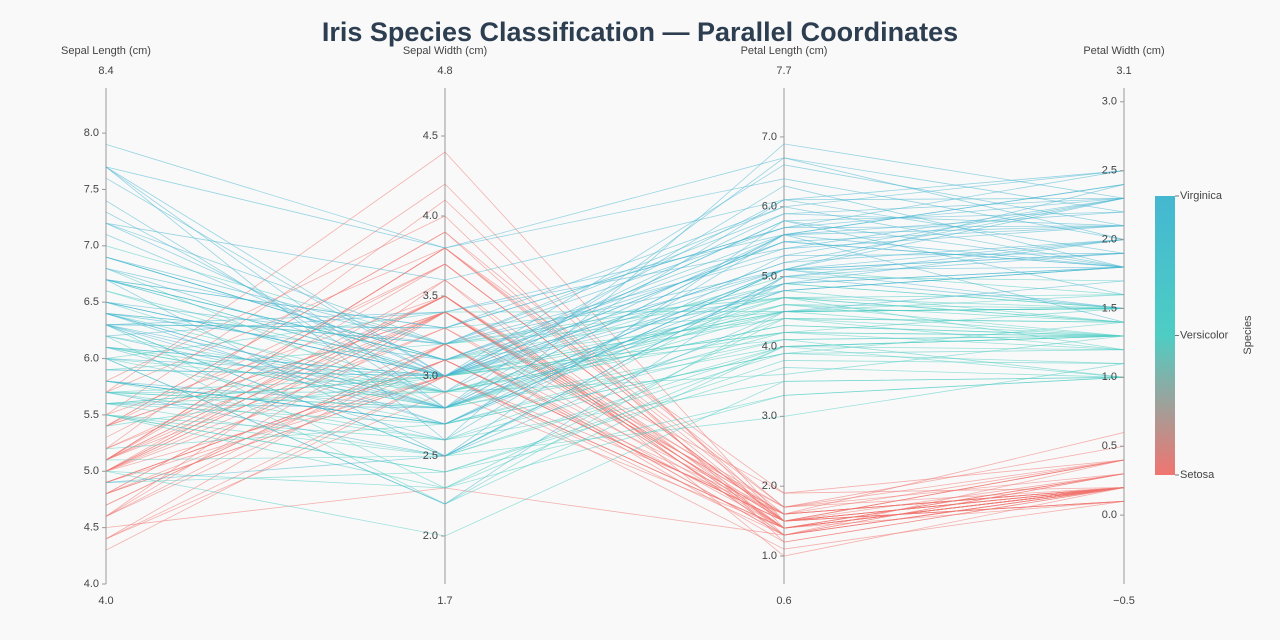 This screenshot has width=1280, height=640. Describe the element at coordinates (1204, 335) in the screenshot. I see `colorbar-tick-label: Versicolor` at that location.